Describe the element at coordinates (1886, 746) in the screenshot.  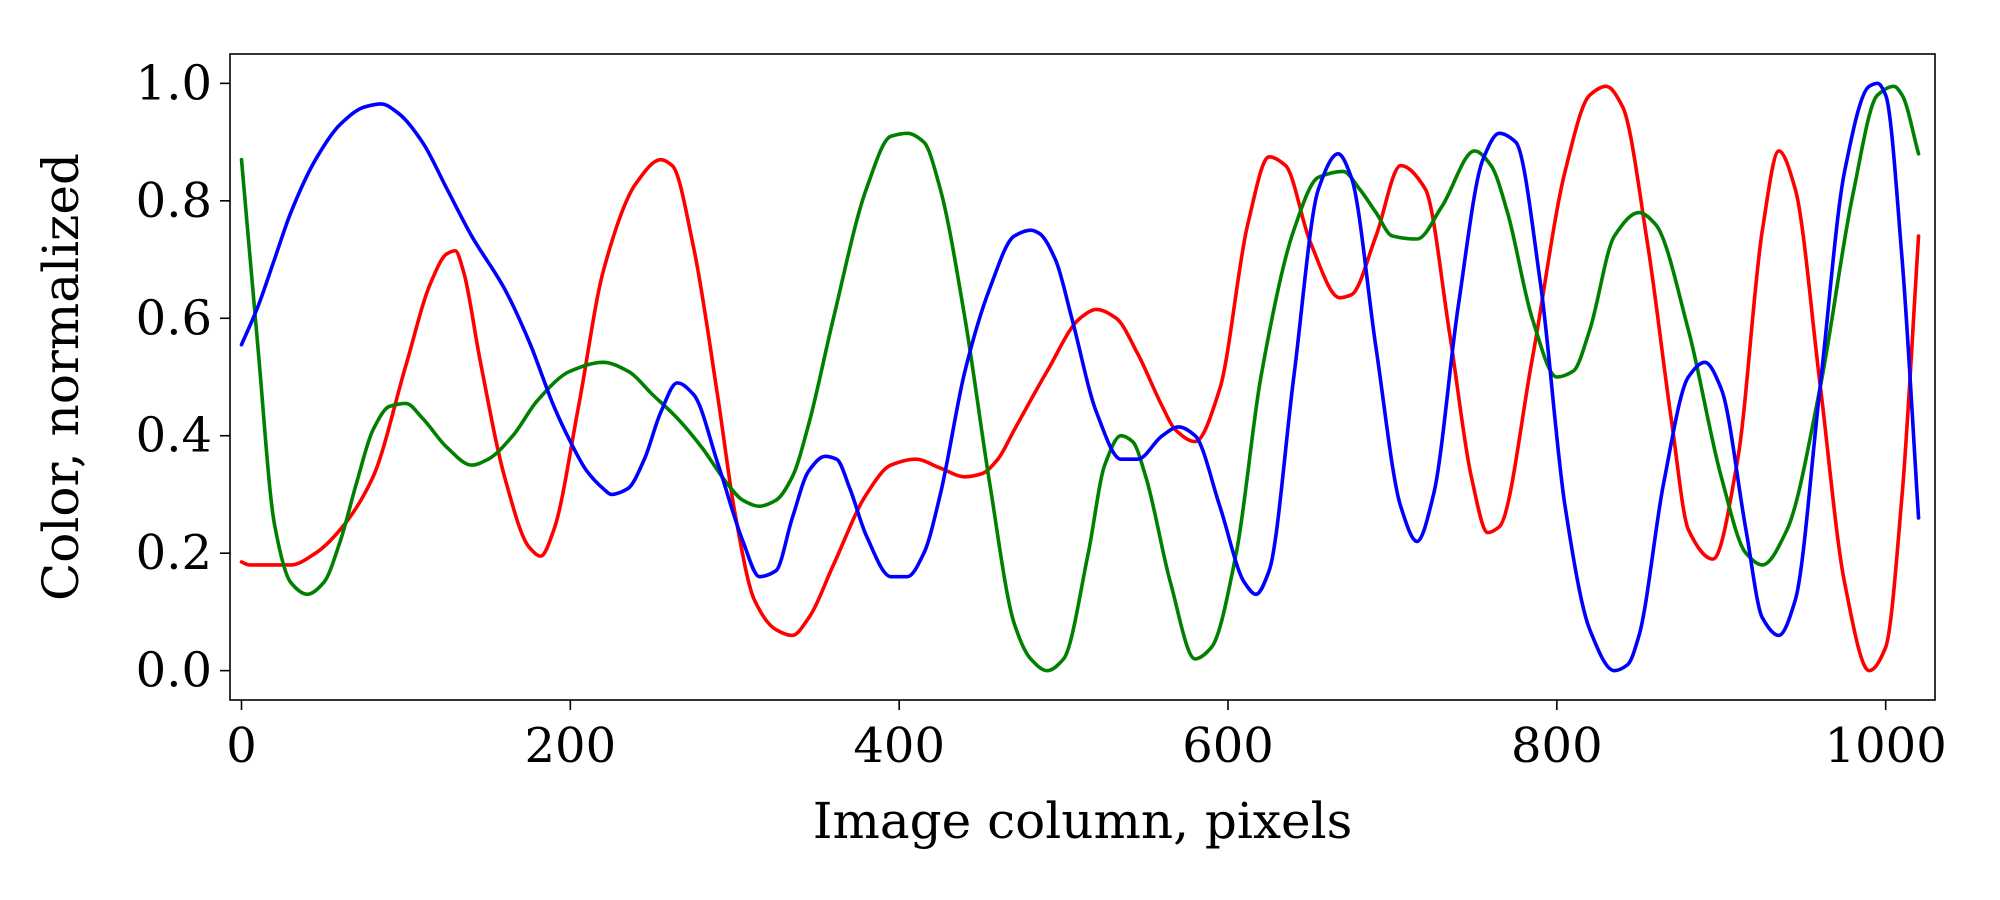
I see `x-tick-label: 1000` at that location.